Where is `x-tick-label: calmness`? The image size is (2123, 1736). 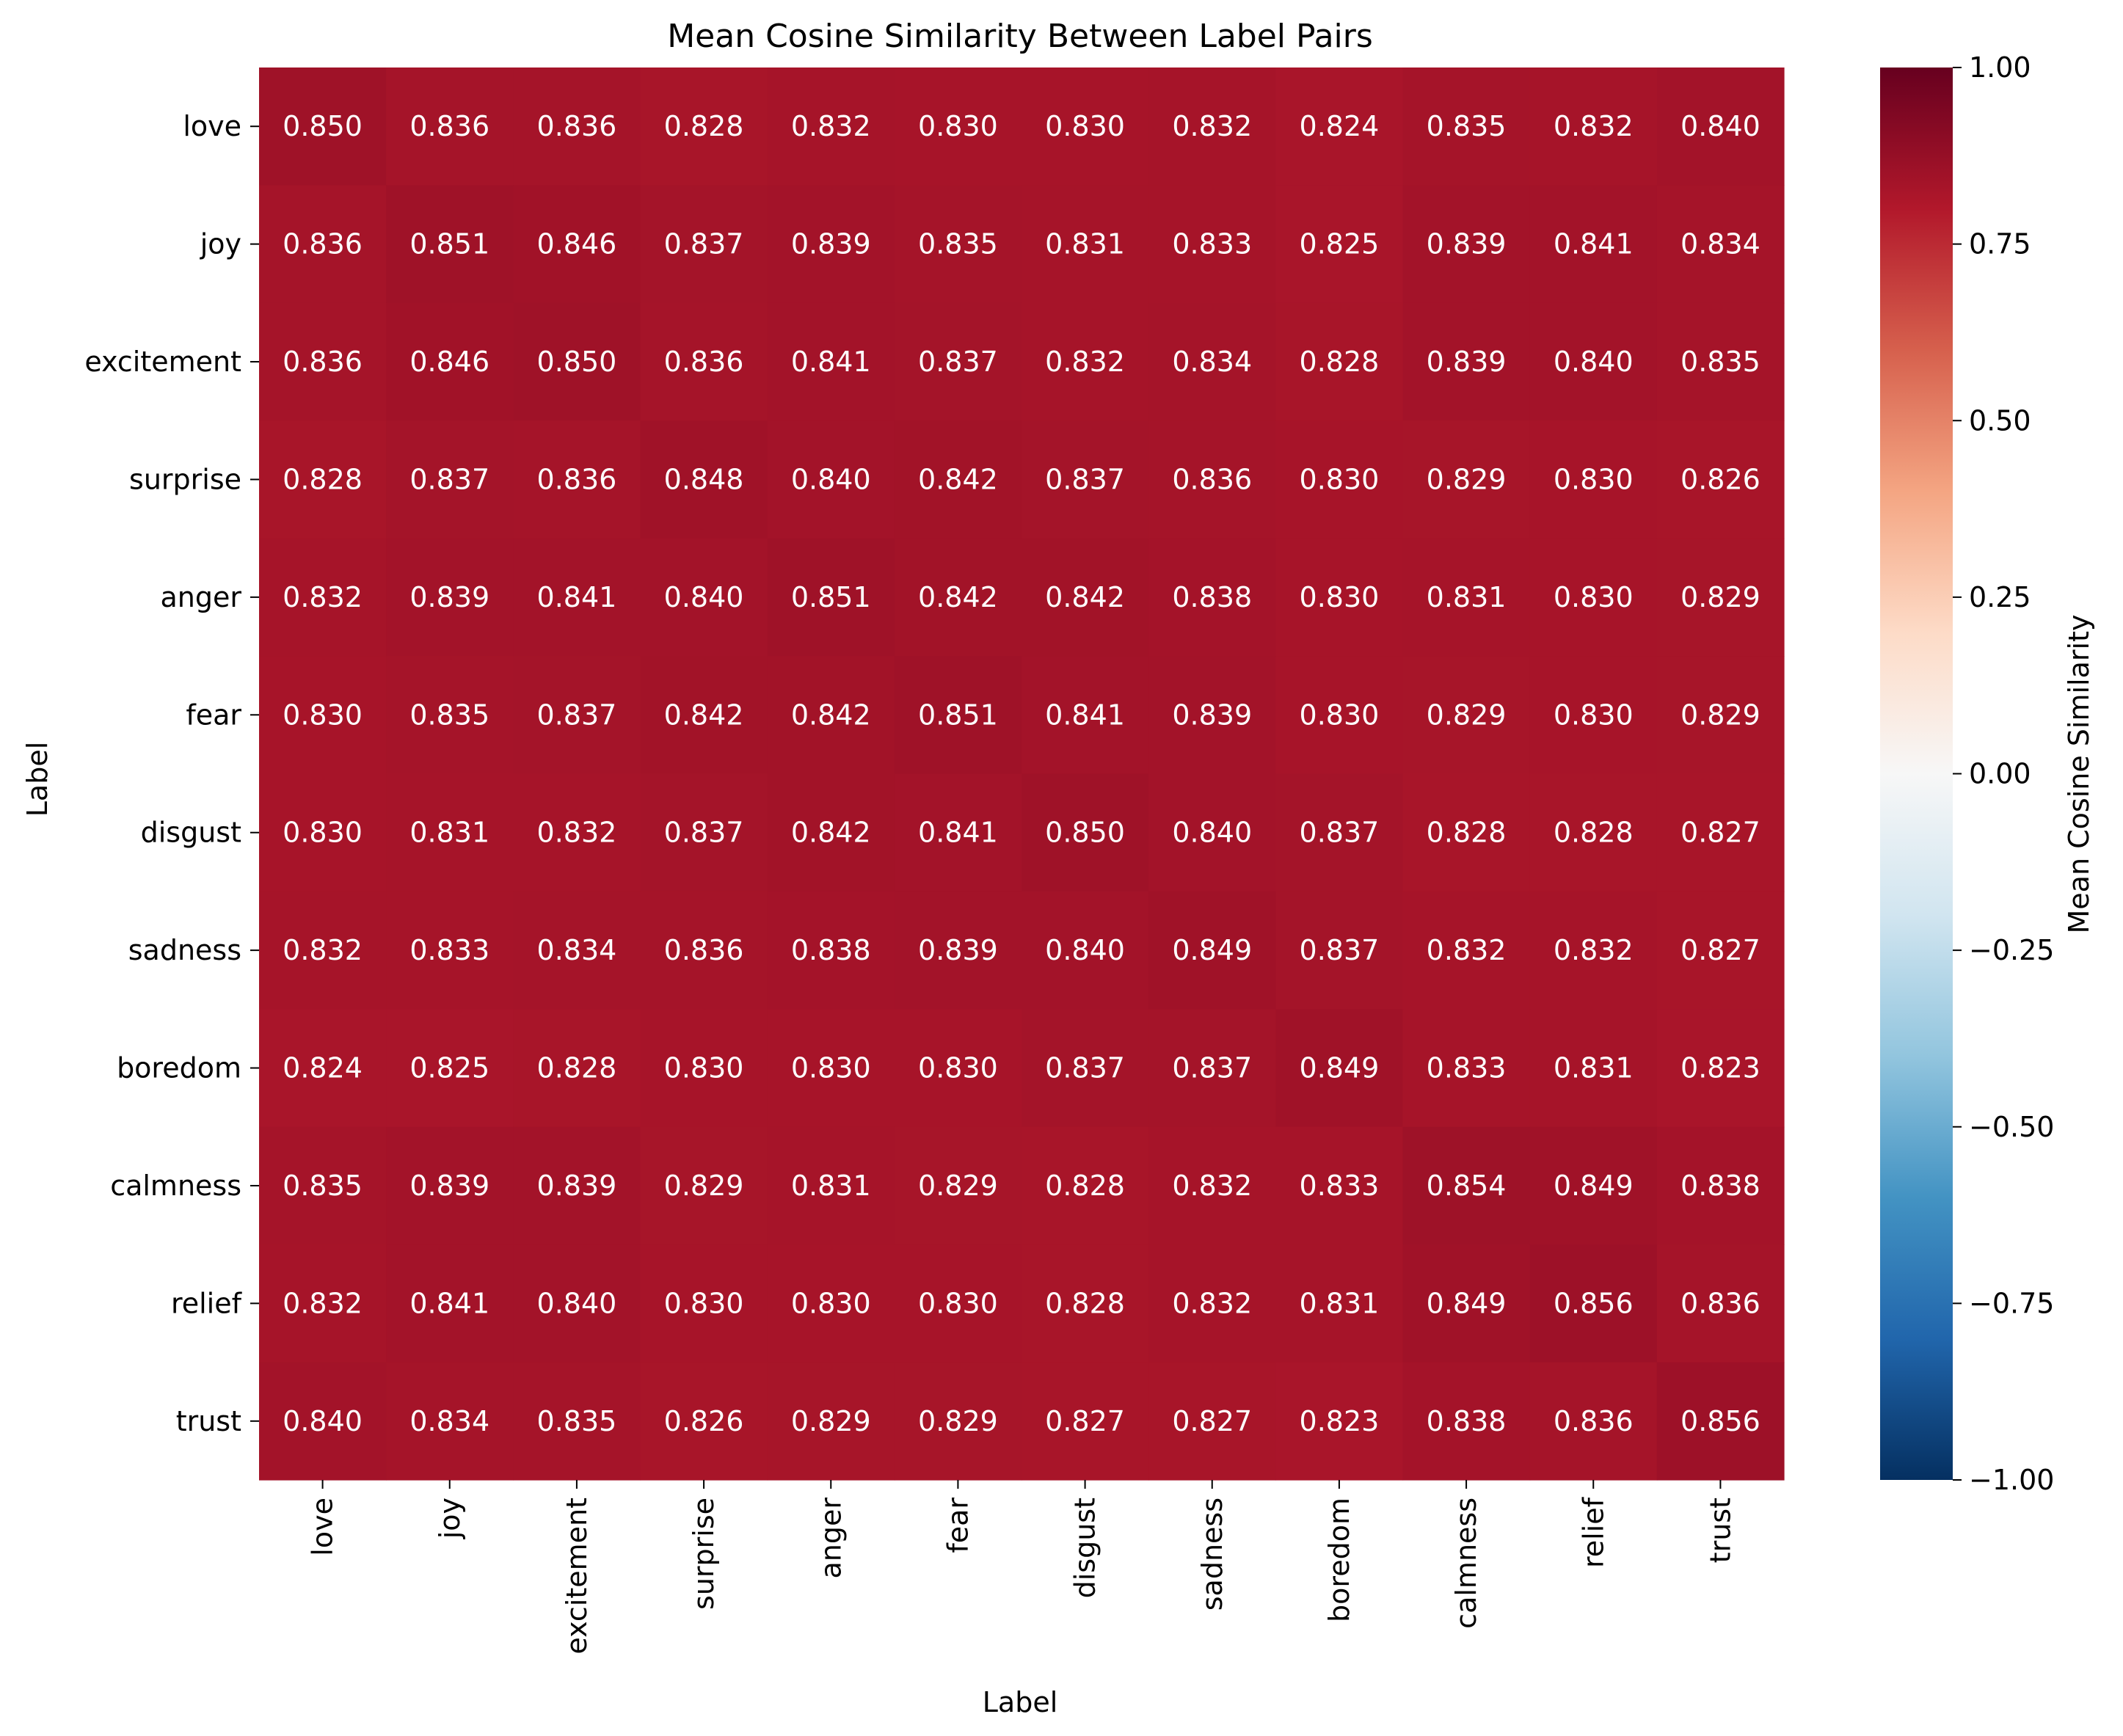 x-tick-label: calmness is located at coordinates (1466, 1563).